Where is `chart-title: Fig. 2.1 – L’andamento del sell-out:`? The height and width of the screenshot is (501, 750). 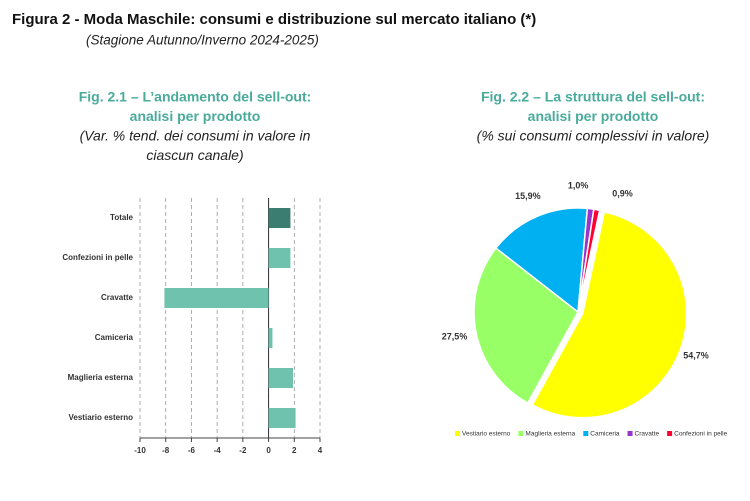
chart-title: Fig. 2.1 – L’andamento del sell-out: is located at coordinates (195, 97).